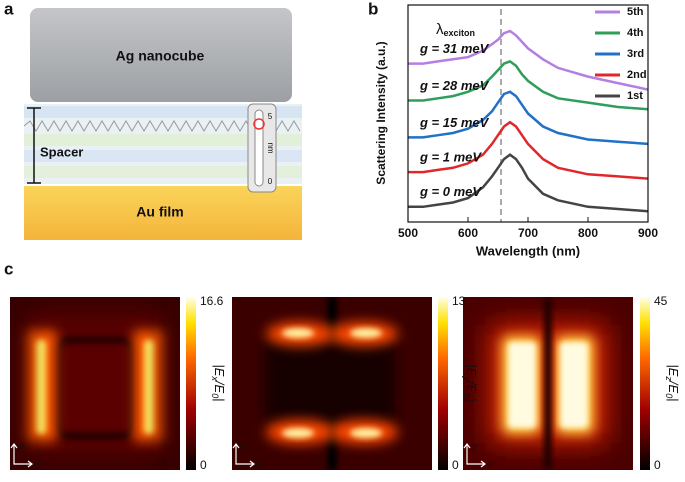 The width and height of the screenshot is (685, 482). I want to click on cube-label: Ag nanocube, so click(160, 56).